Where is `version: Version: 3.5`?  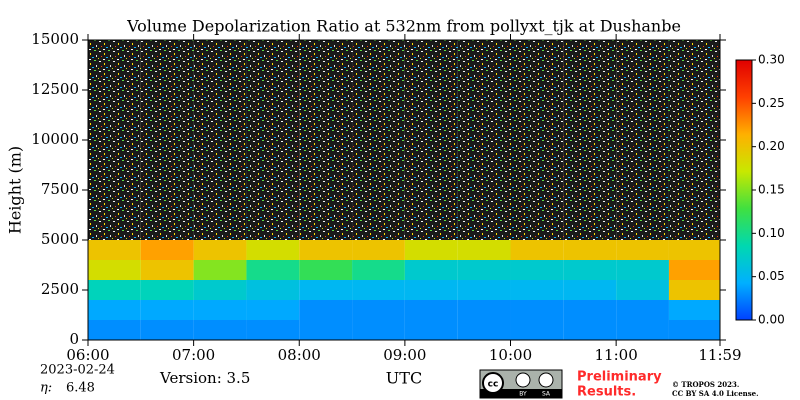
version: Version: 3.5 is located at coordinates (204, 378).